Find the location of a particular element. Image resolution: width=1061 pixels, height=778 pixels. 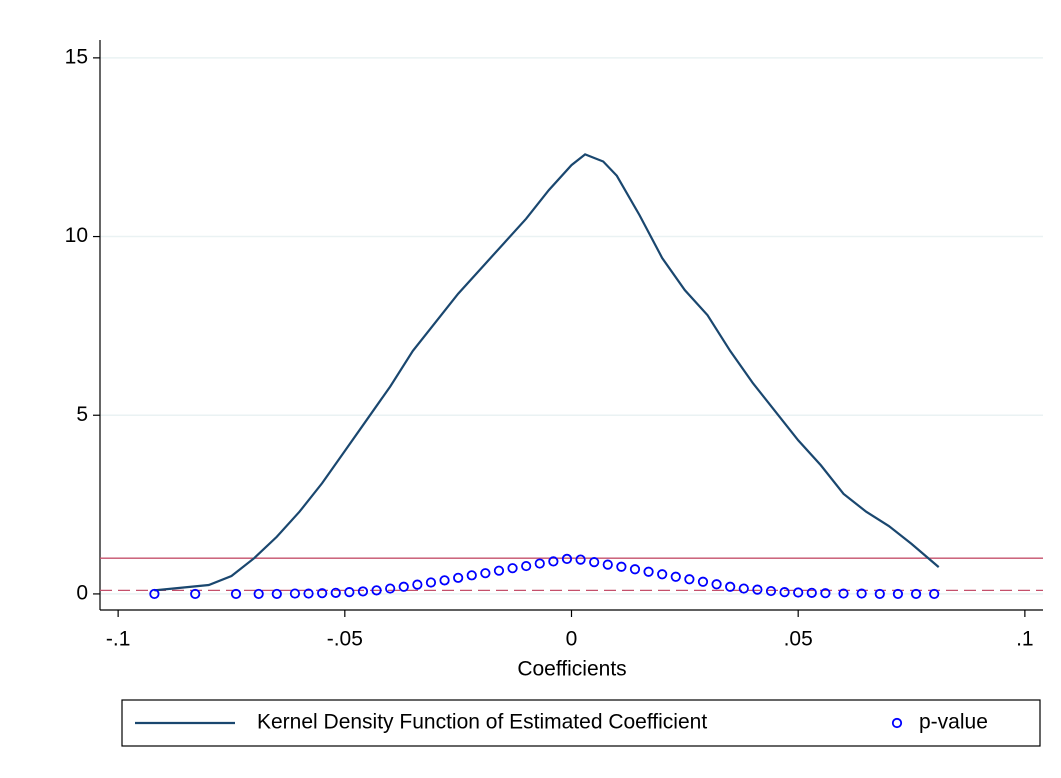

y-tick-label: 0 is located at coordinates (82, 592).